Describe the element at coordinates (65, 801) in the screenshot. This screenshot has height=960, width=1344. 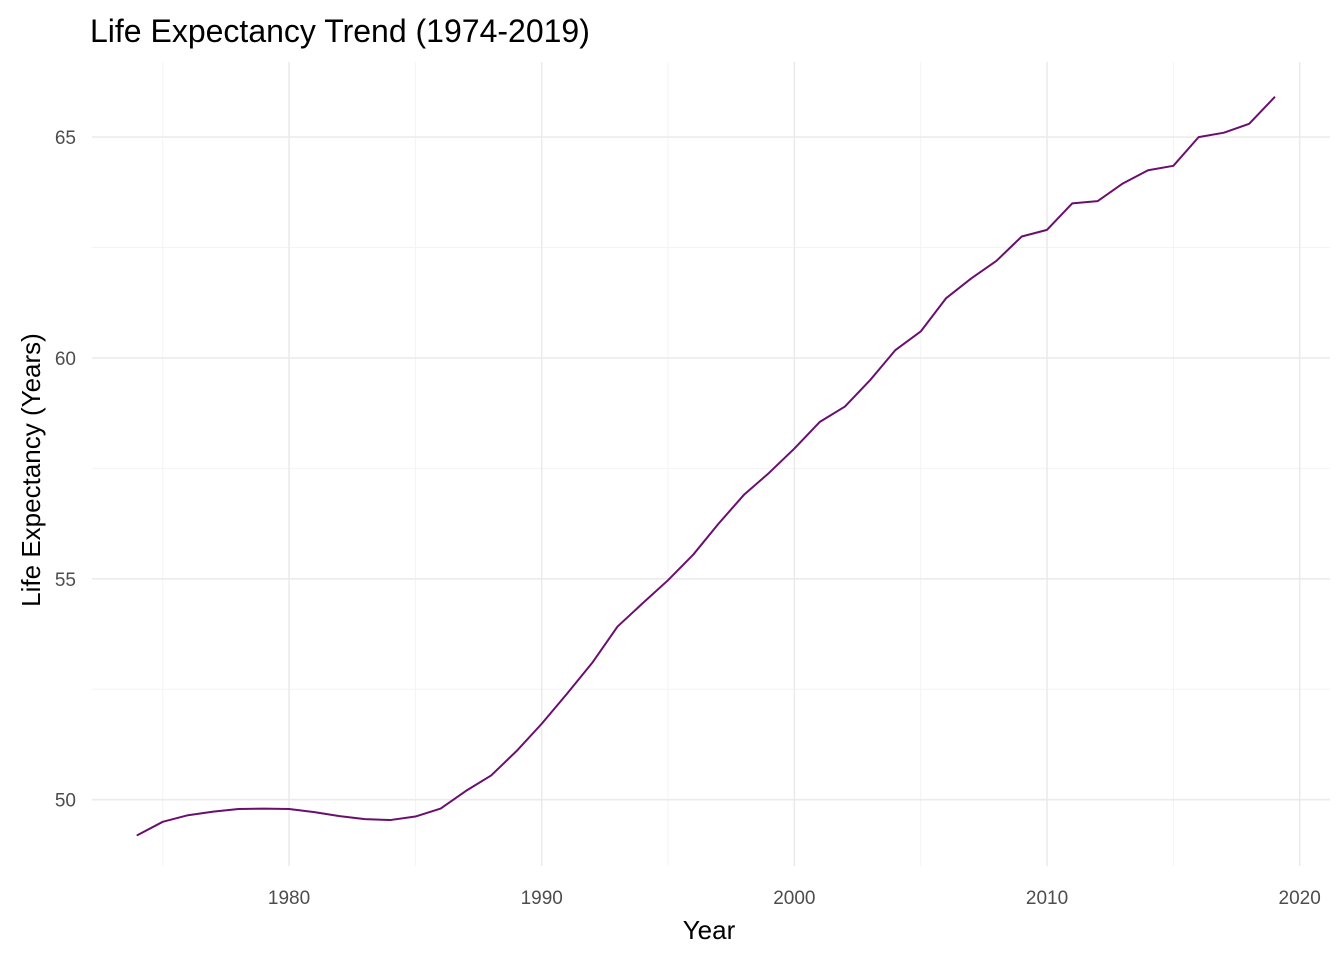
I see `y-tick-label: 50` at that location.